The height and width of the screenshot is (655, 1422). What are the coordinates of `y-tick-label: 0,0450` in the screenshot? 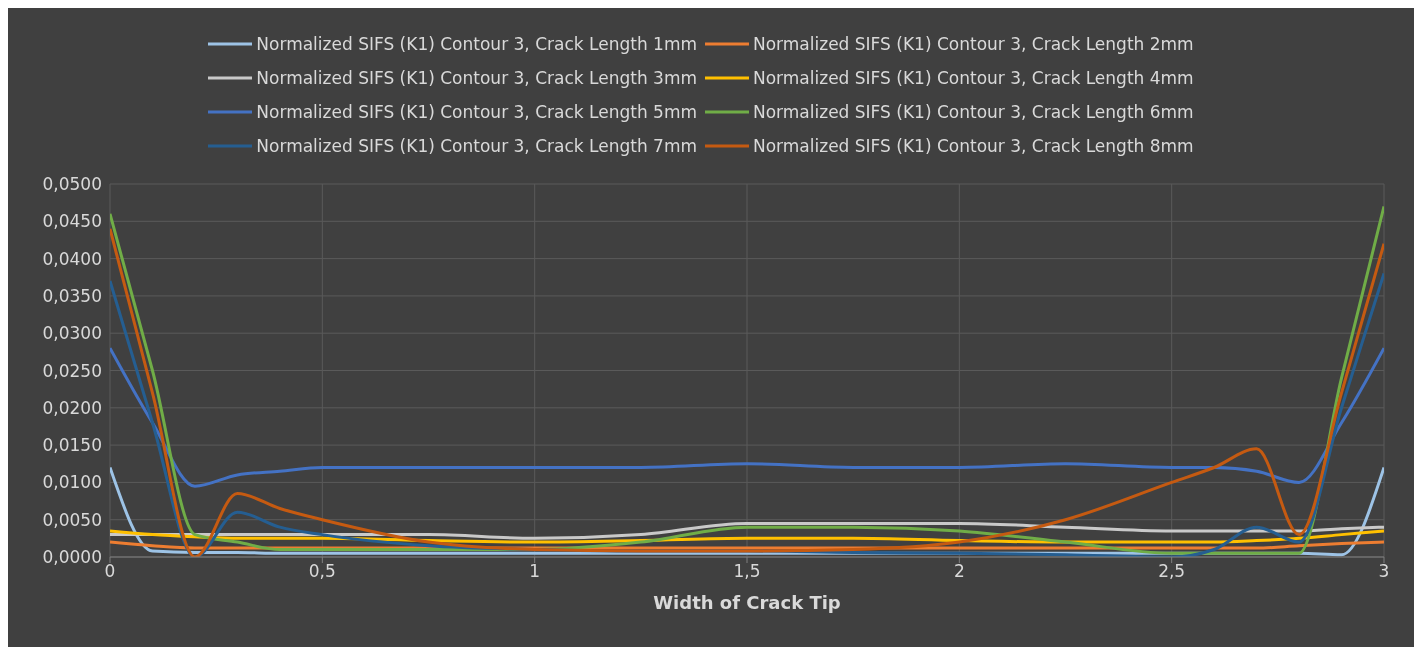 It's located at (72, 221).